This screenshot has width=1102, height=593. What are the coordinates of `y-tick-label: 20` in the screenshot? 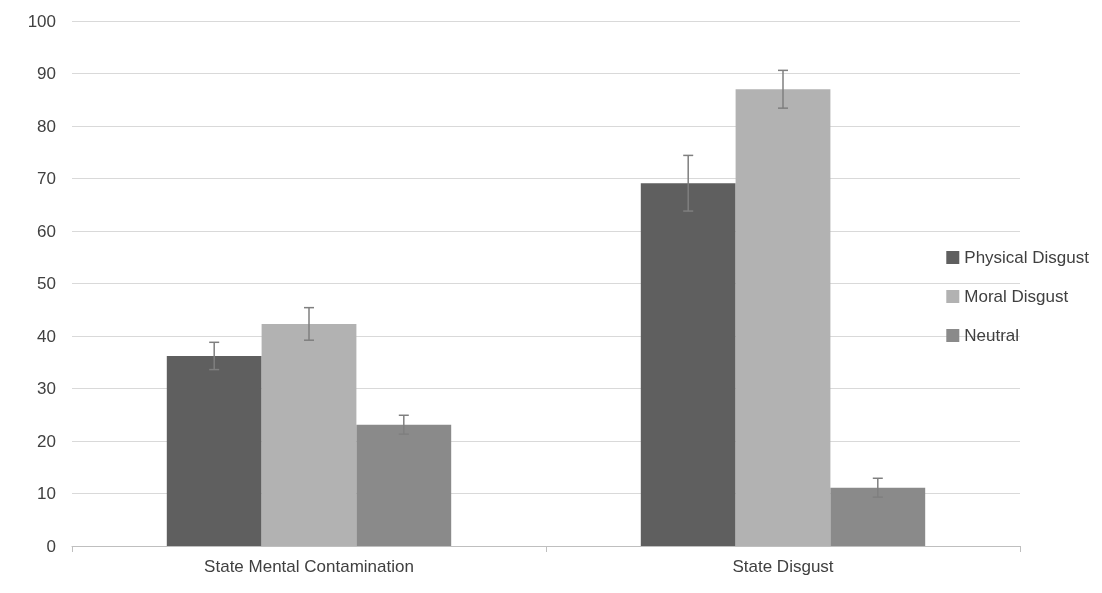 It's located at (46, 441).